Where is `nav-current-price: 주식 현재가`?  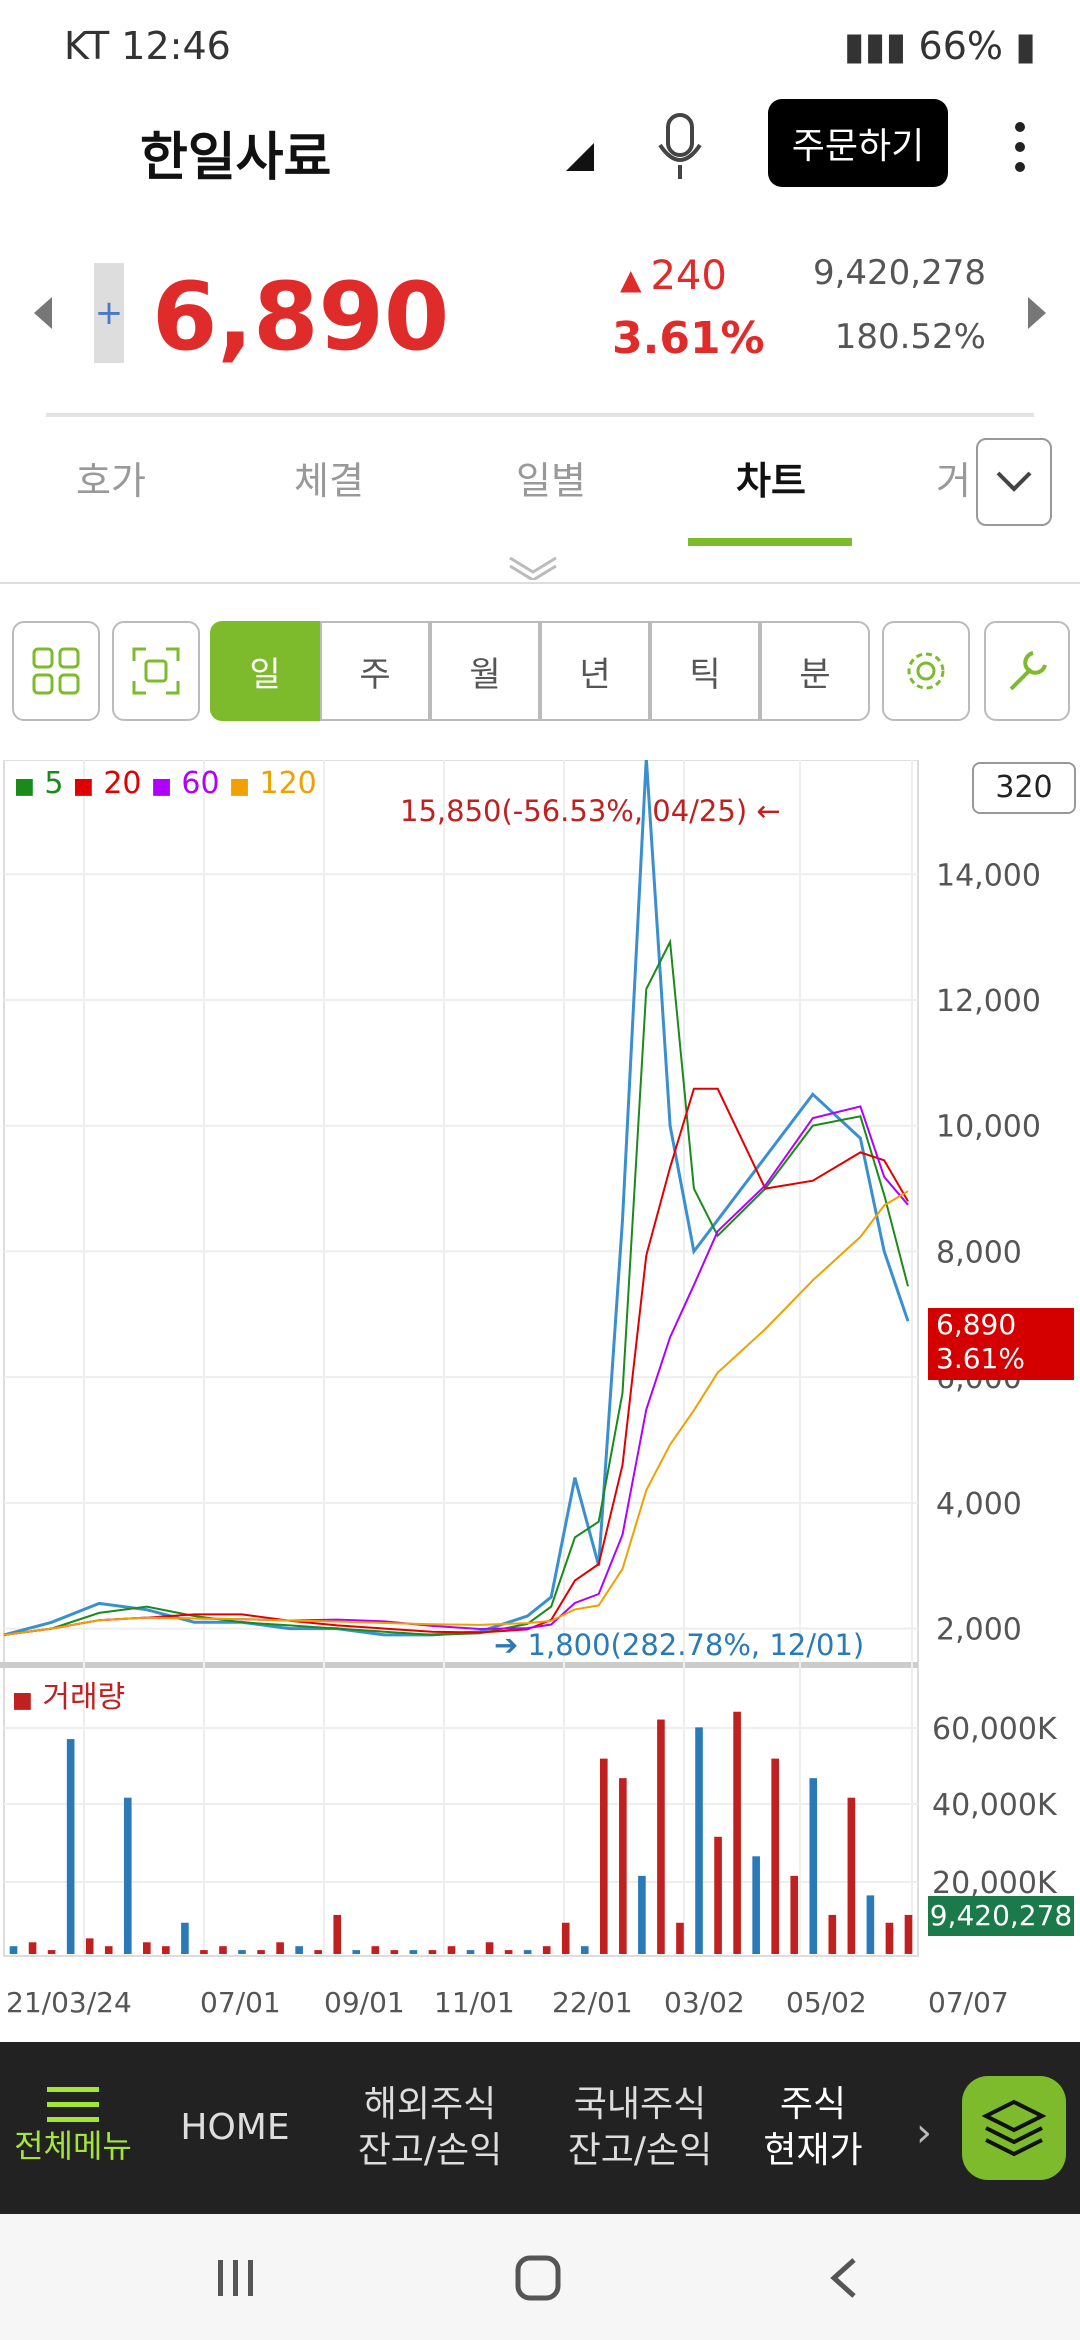 nav-current-price: 주식 현재가 is located at coordinates (813, 2127).